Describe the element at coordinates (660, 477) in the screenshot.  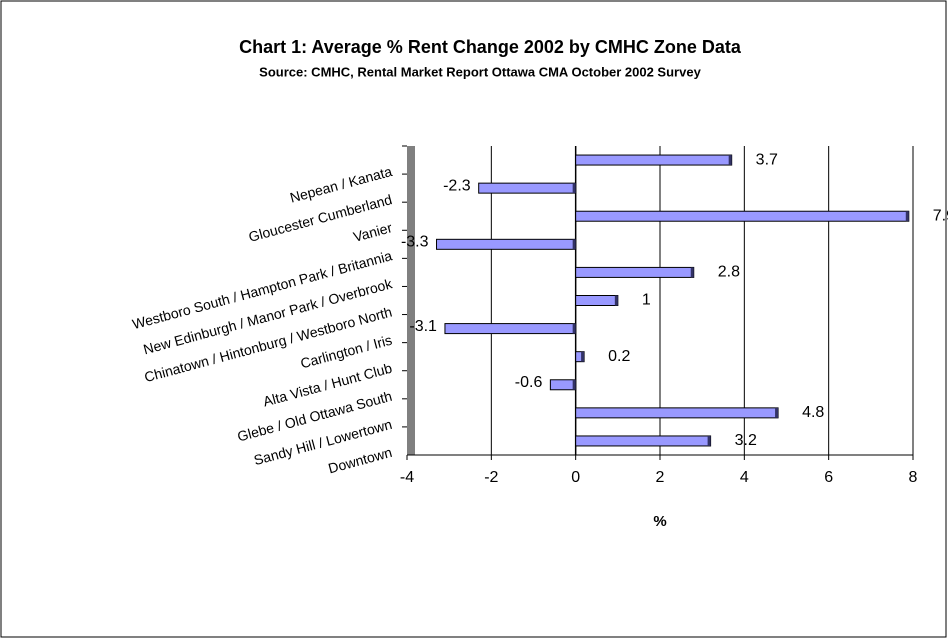
I see `x-tick-label: 2` at that location.